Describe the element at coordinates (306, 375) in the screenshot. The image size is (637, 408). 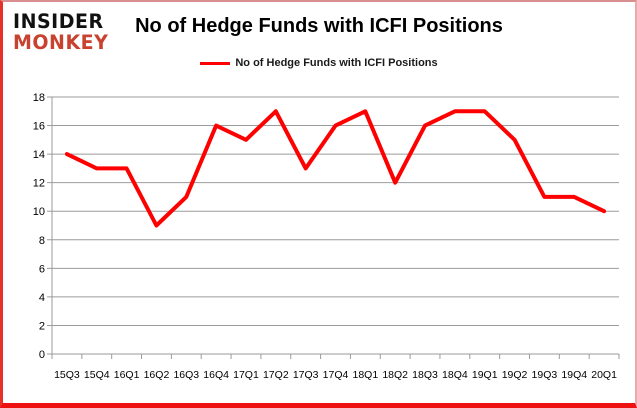
I see `x-tick-label: 17Q3` at that location.